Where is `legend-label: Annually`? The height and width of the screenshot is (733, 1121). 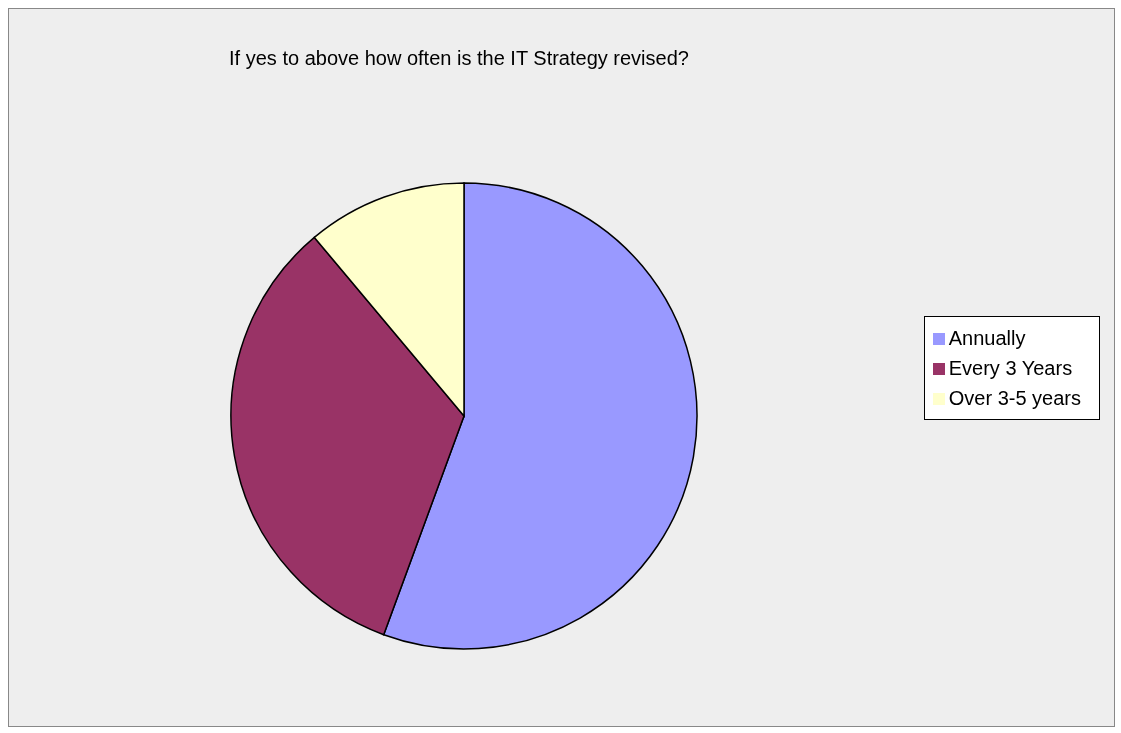 legend-label: Annually is located at coordinates (987, 337).